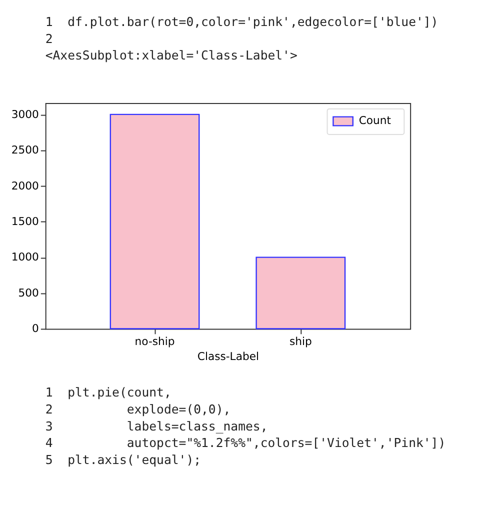  What do you see at coordinates (154, 341) in the screenshot?
I see `x-tick-label: no-ship` at bounding box center [154, 341].